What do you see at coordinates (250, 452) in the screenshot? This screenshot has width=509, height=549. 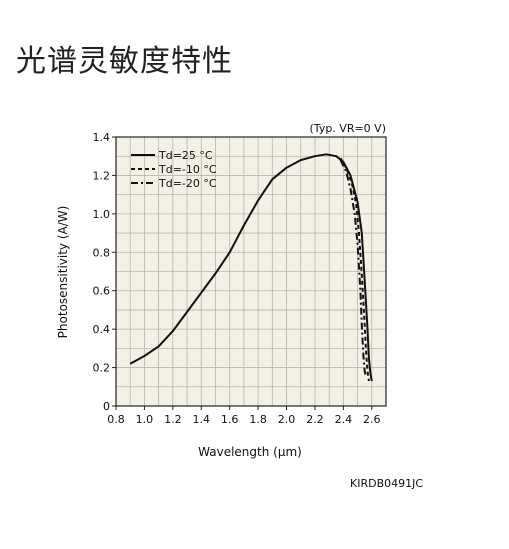 I see `x-axis-label: Wavelength (μm)` at bounding box center [250, 452].